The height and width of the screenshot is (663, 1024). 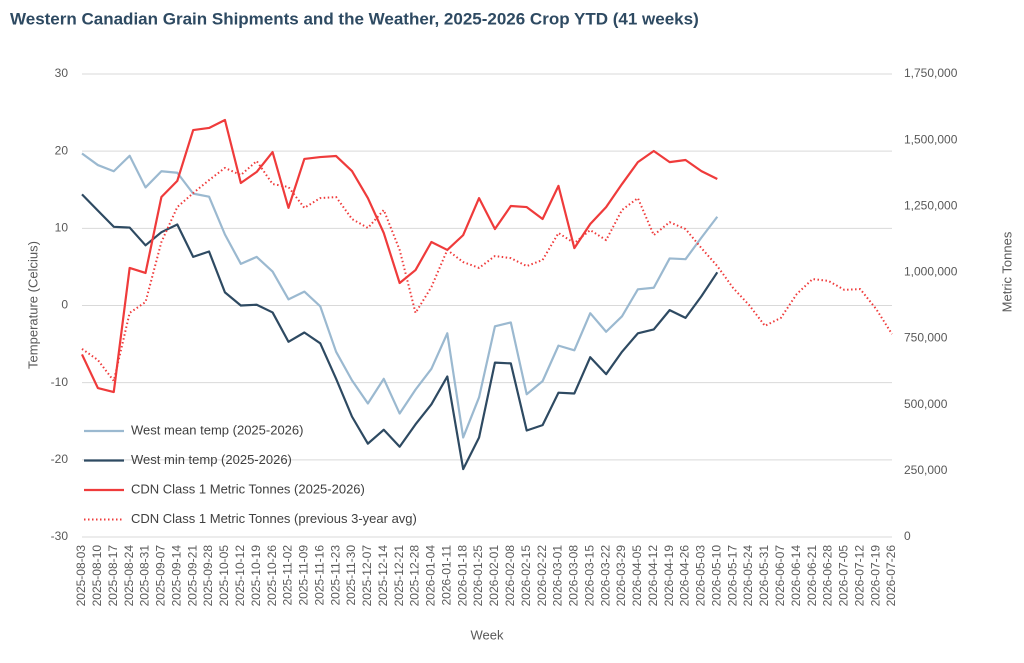 What do you see at coordinates (478, 576) in the screenshot?
I see `x-tick-label: 2026-01-25` at bounding box center [478, 576].